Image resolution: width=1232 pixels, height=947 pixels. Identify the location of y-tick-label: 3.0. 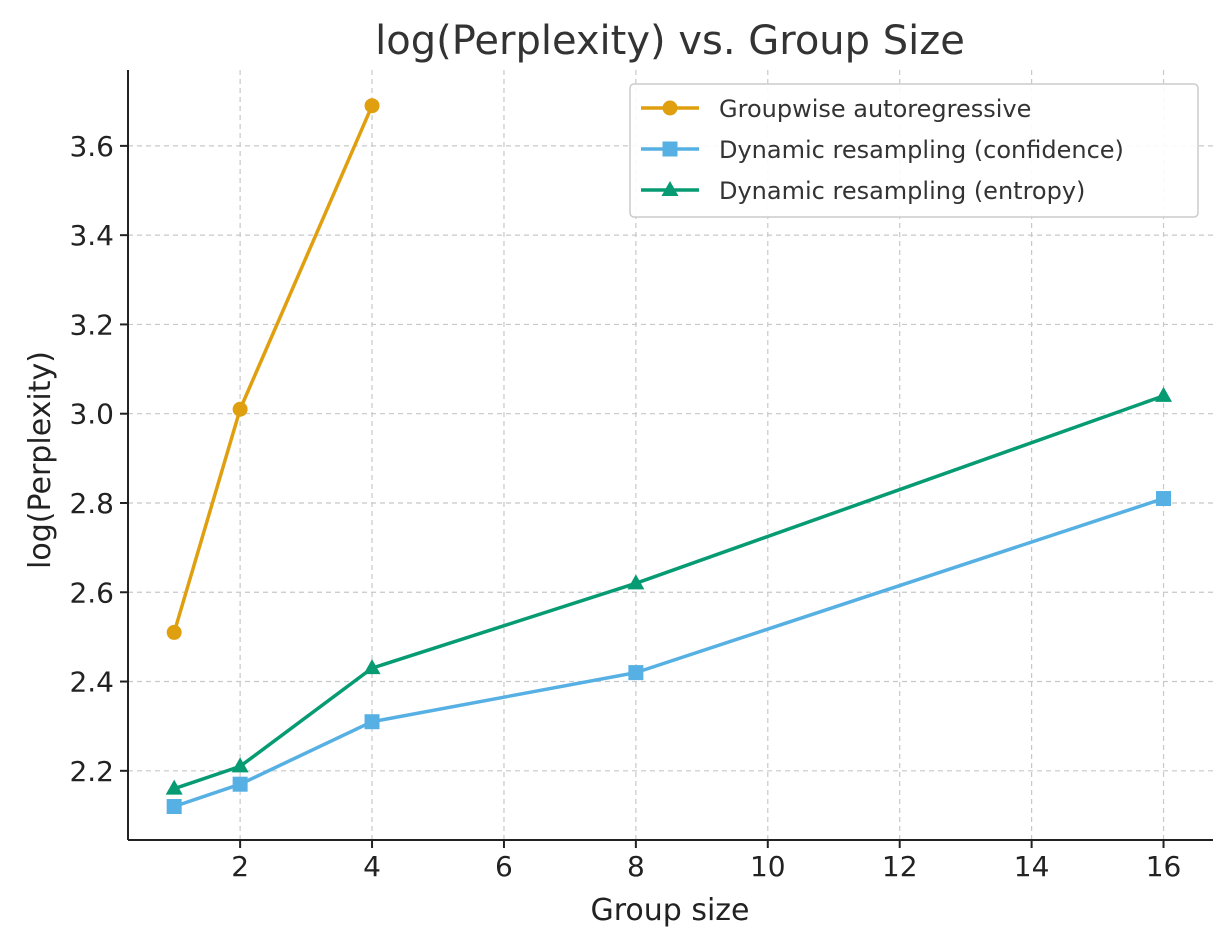
(91, 414).